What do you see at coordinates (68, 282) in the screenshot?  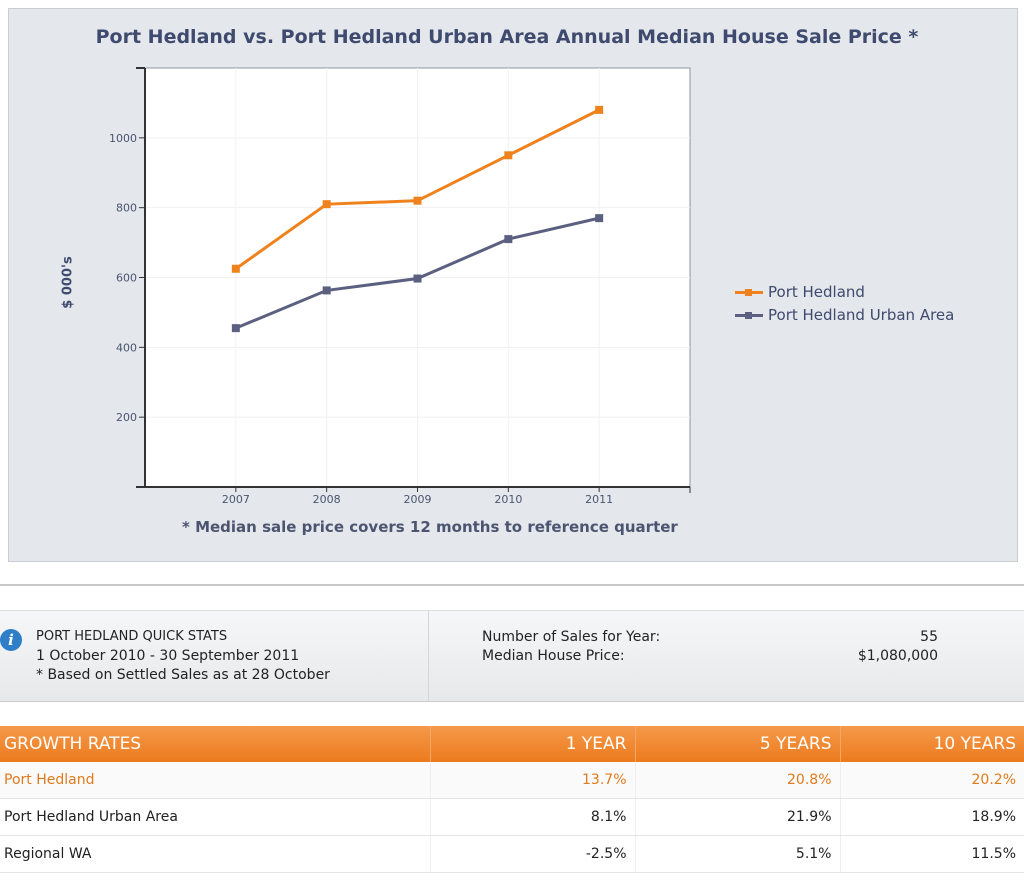 I see `y-axis-label: $ 000's` at bounding box center [68, 282].